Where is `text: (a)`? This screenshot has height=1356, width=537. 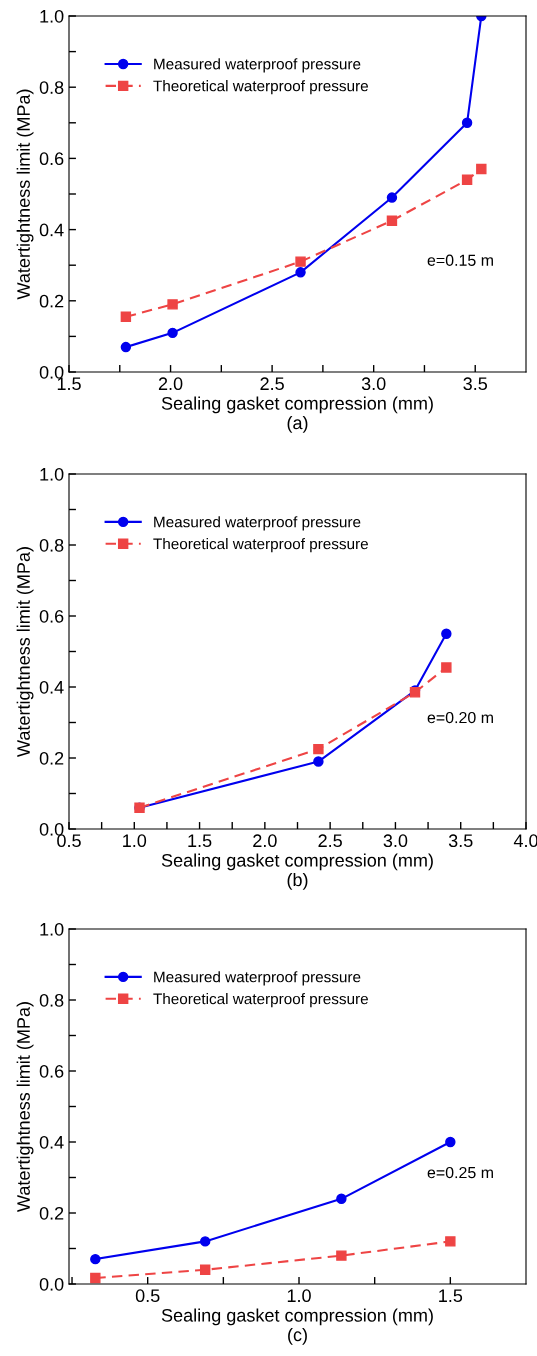
text: (a) is located at coordinates (297, 424).